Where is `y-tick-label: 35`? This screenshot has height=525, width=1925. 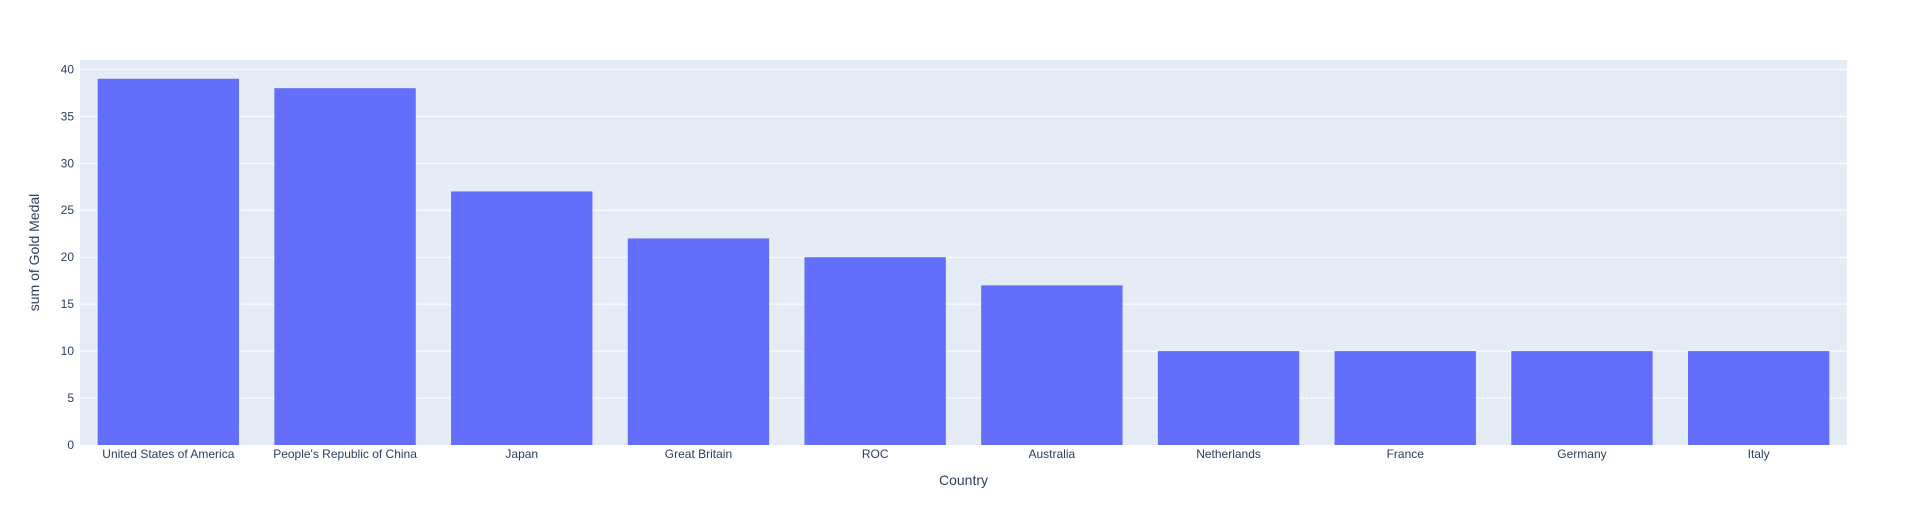
y-tick-label: 35 is located at coordinates (68, 116).